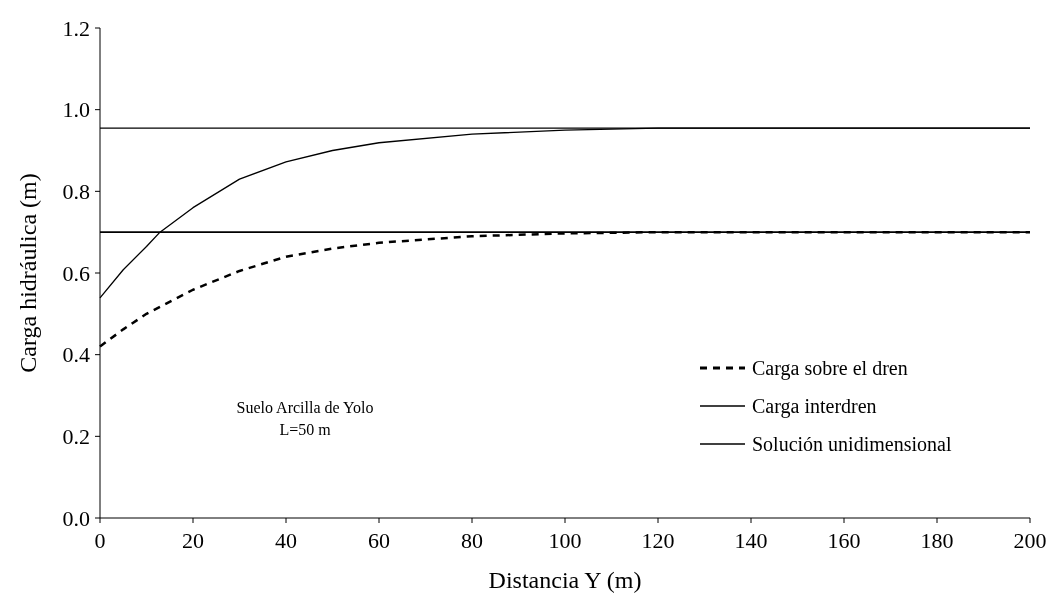 Image resolution: width=1060 pixels, height=611 pixels. I want to click on x-tick-label: 140, so click(751, 540).